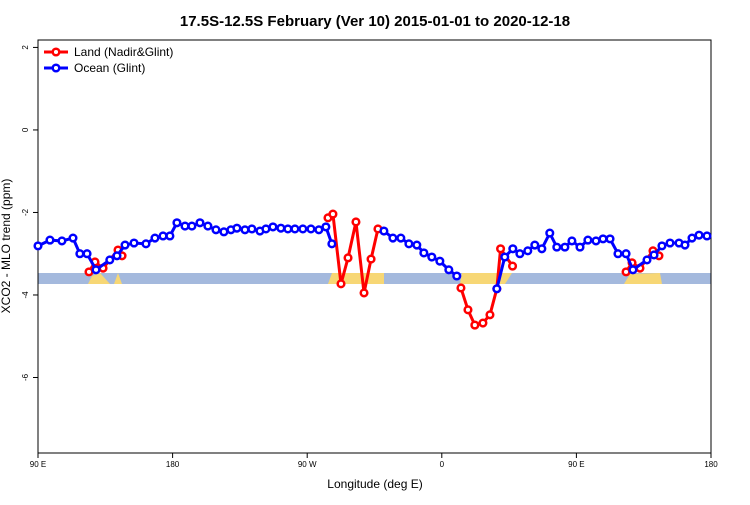  What do you see at coordinates (374, 484) in the screenshot?
I see `x-axis-label: Longitude (deg E)` at bounding box center [374, 484].